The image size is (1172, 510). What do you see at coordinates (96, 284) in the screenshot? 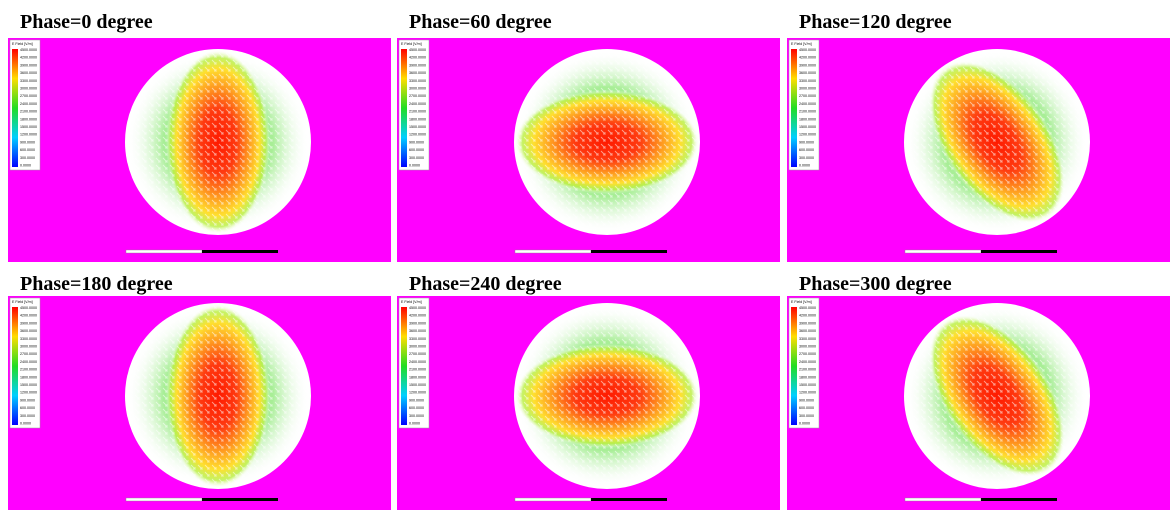
I see `panel-title: Phase=180 degree` at bounding box center [96, 284].